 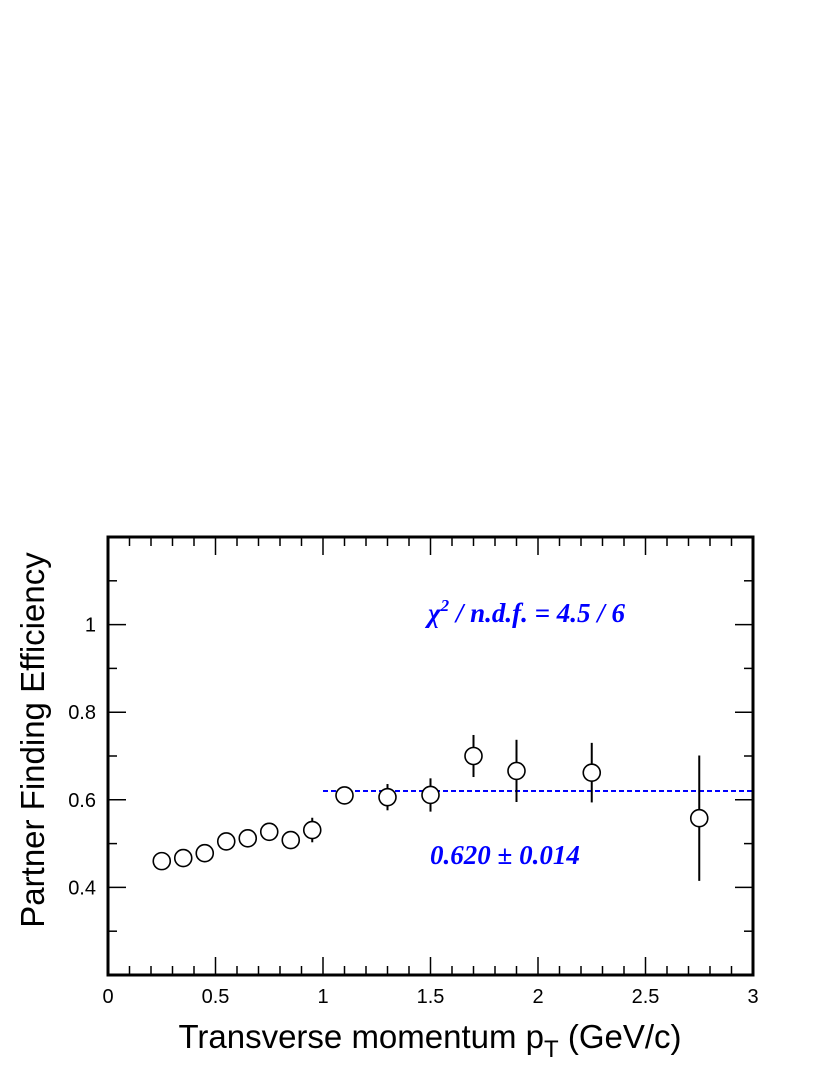 I want to click on x-axis-title: Transverse momentum pT (GeV/c), so click(x=429, y=1040).